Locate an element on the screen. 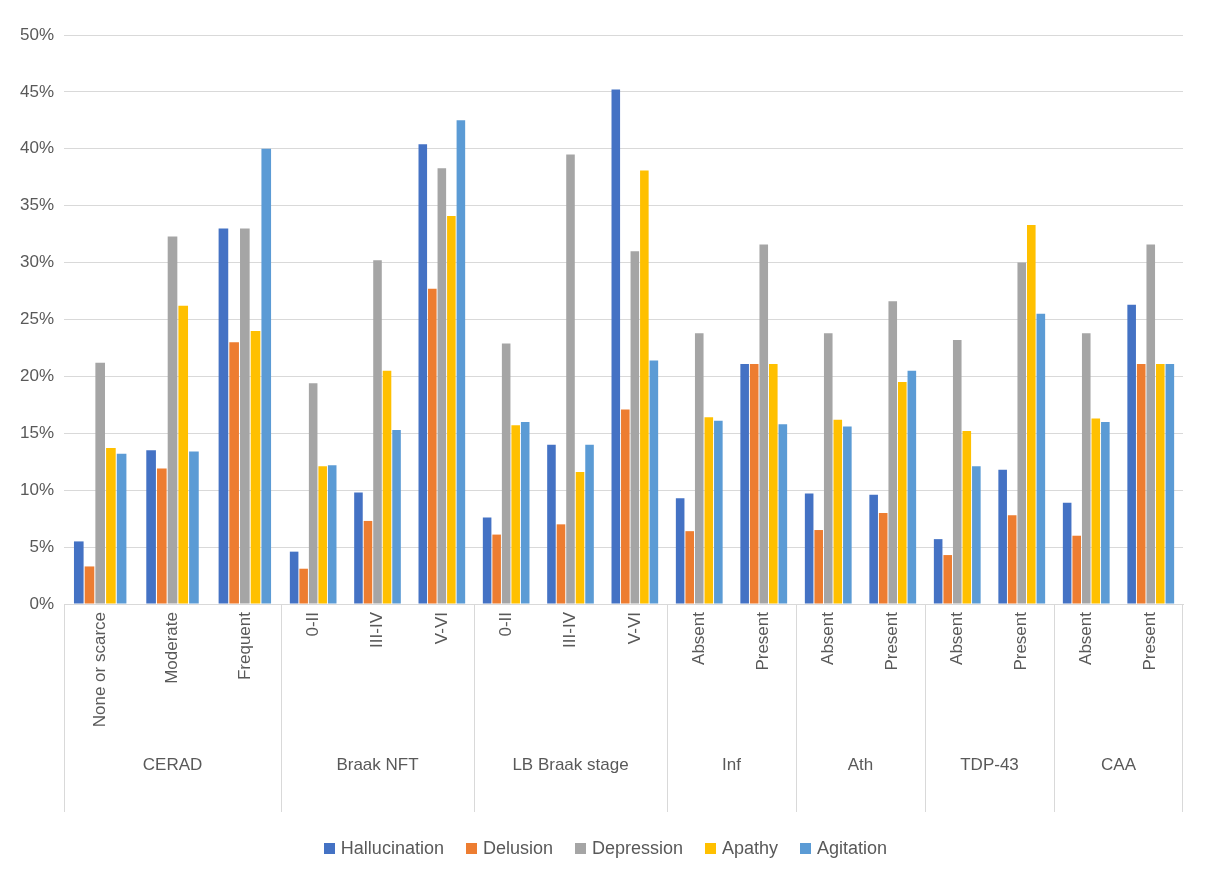  y-tick-label: 0% is located at coordinates (42, 603).